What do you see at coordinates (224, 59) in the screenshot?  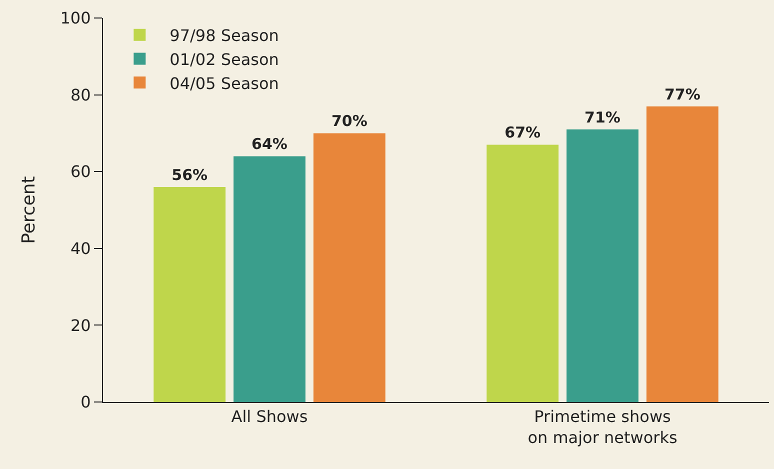 I see `legend-label: 01/02 Season` at bounding box center [224, 59].